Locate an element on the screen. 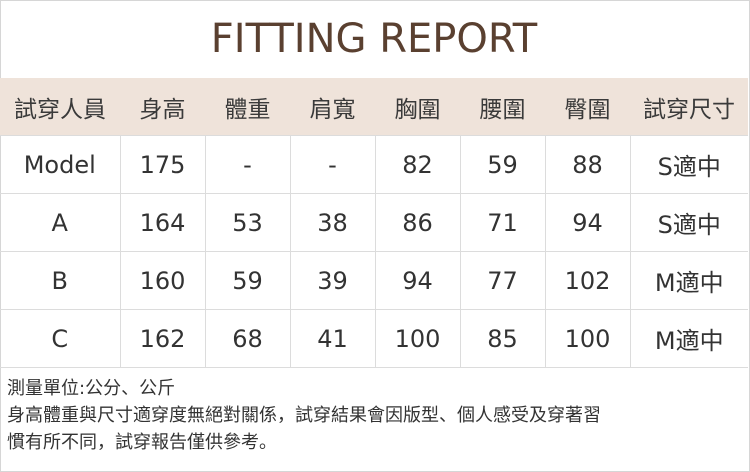 This screenshot has width=750, height=472. cell-waist: 85 is located at coordinates (502, 338).